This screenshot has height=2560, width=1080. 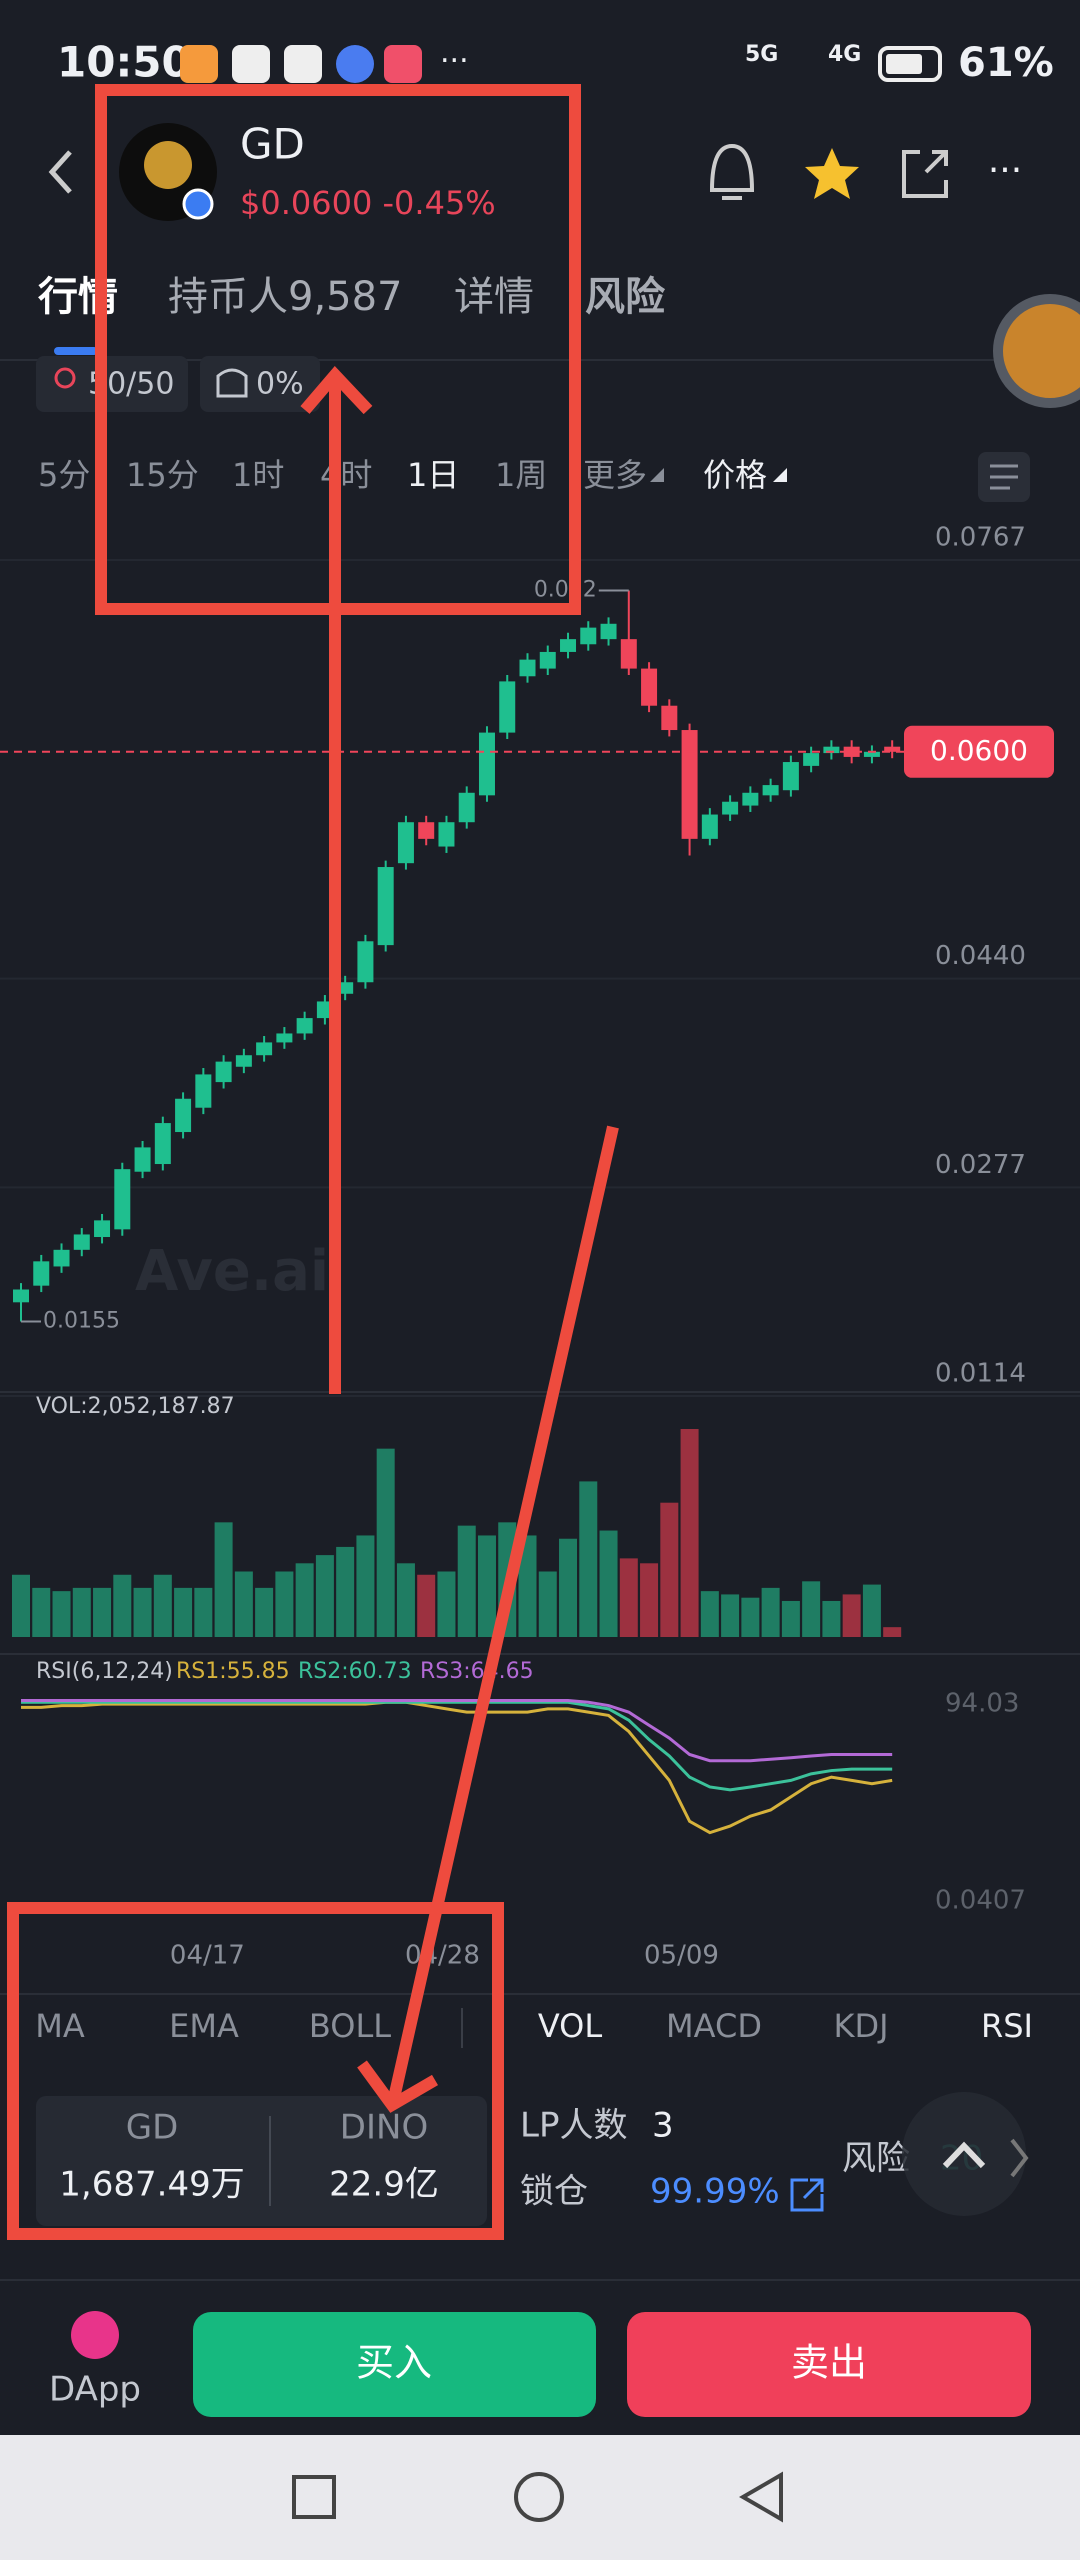 I want to click on tabs: 行情 持币人9,587 详情 风险, so click(x=352, y=297).